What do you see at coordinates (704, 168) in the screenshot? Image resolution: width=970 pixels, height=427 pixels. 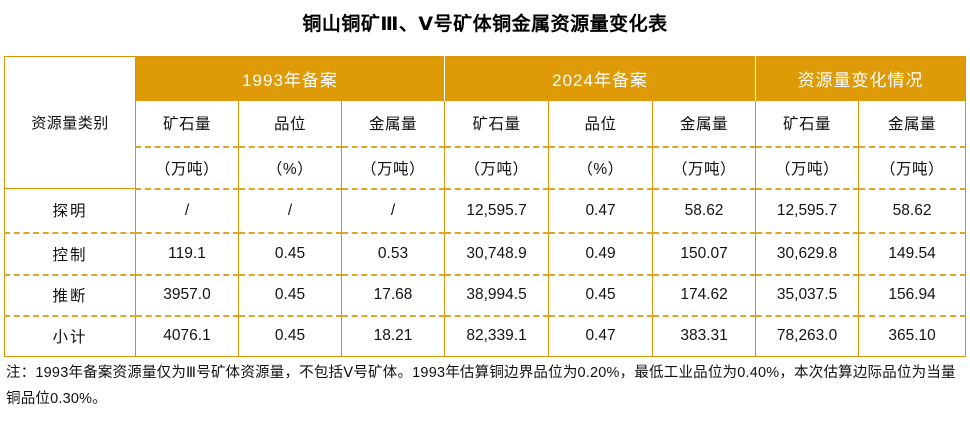 I see `unit-metal-2024: （万吨）` at bounding box center [704, 168].